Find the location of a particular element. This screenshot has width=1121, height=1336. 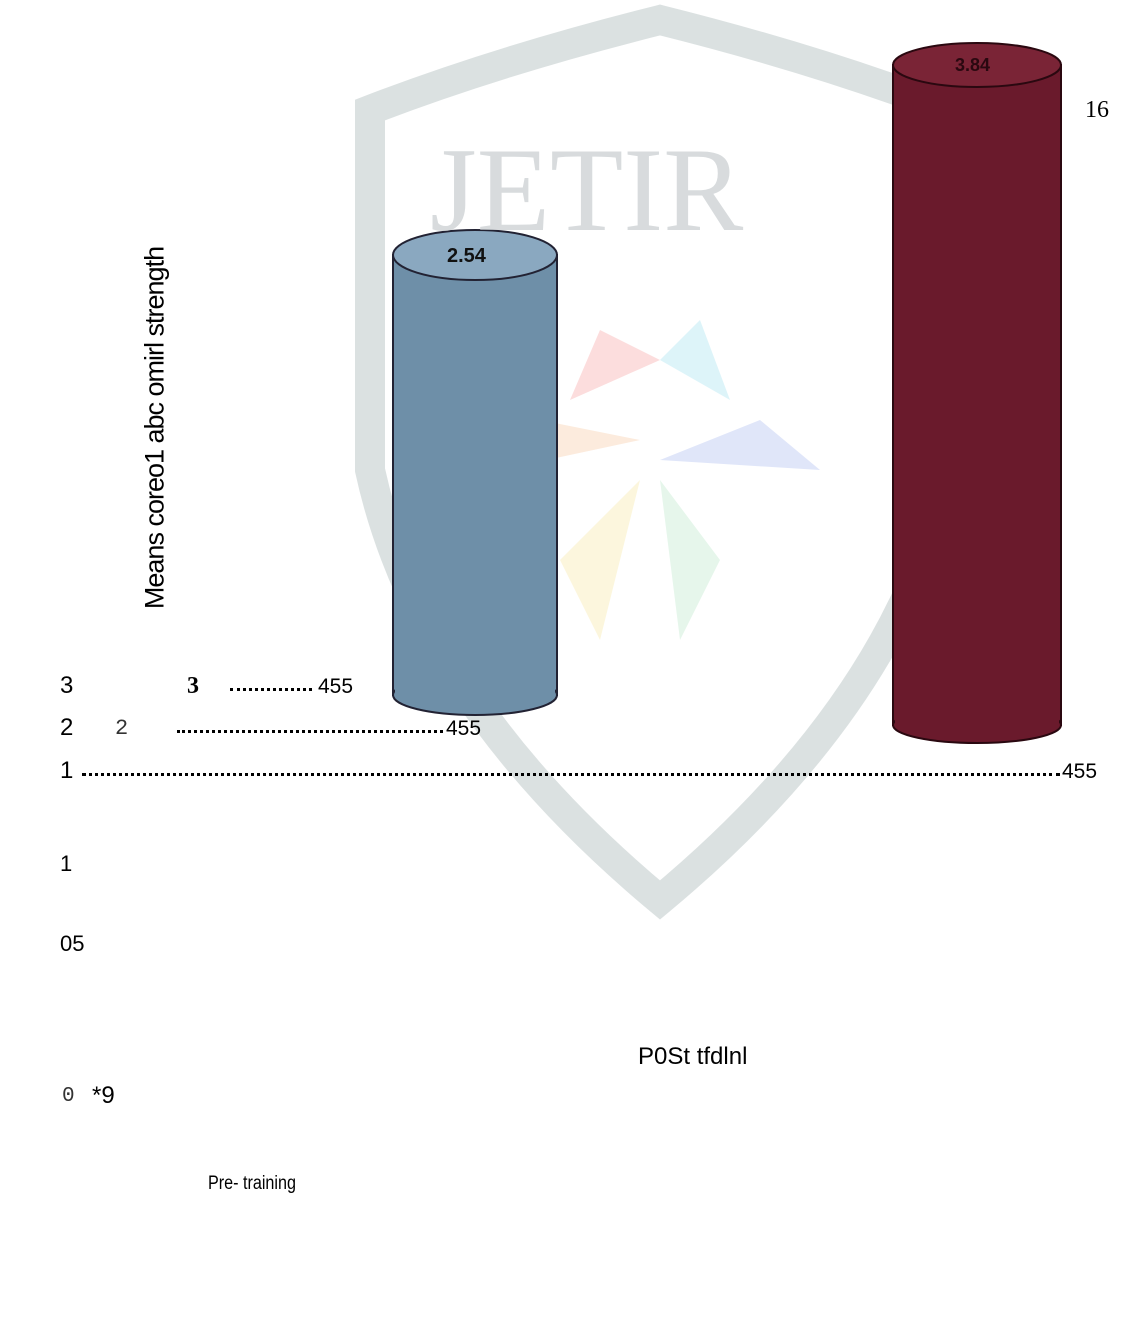

stray-text: Pre- training is located at coordinates (252, 1183).